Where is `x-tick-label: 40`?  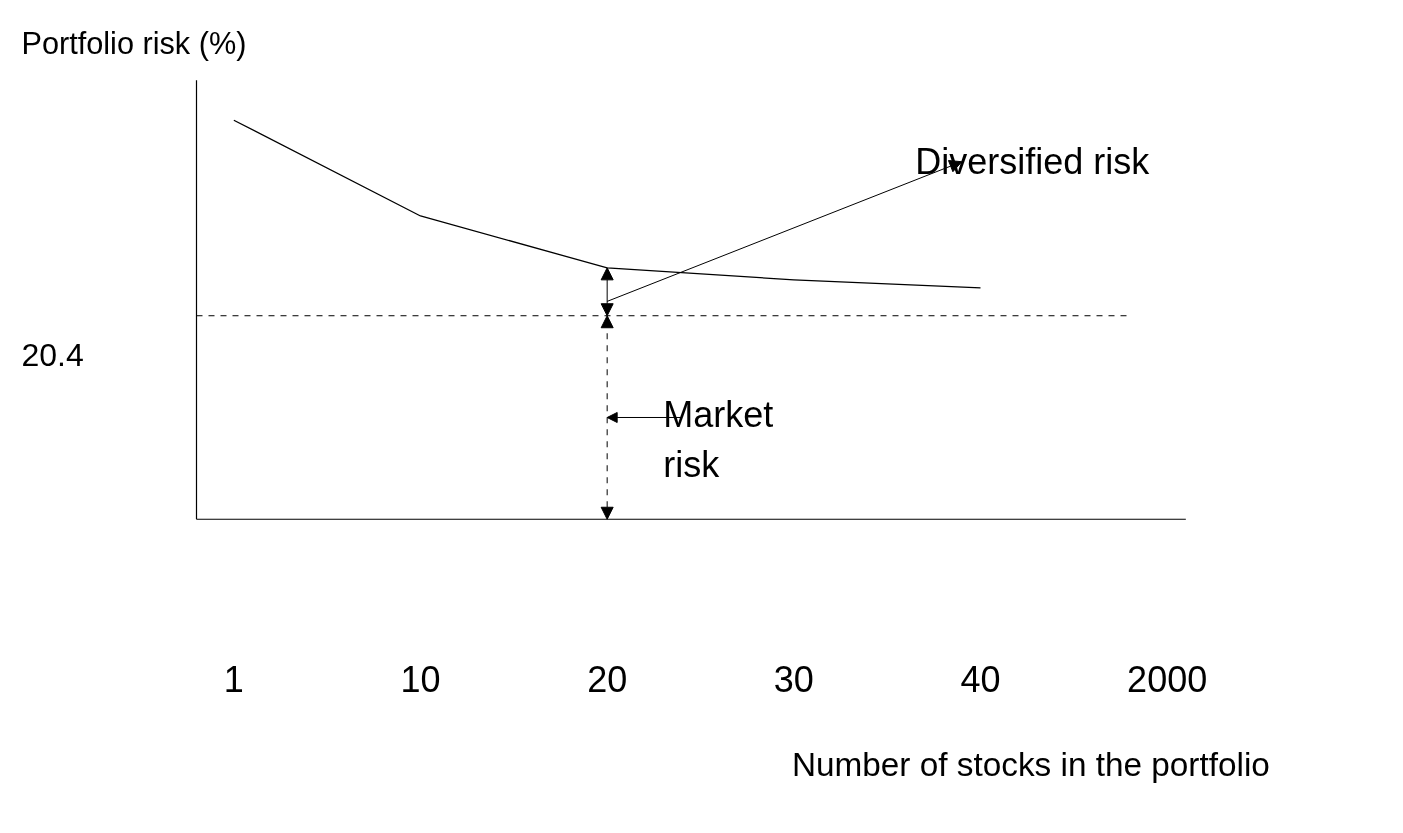
x-tick-label: 40 is located at coordinates (980, 679).